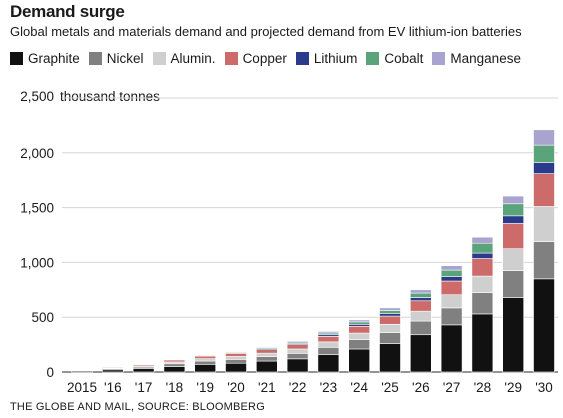 The image size is (563, 418). I want to click on legend-item-6: Manganese, so click(476, 58).